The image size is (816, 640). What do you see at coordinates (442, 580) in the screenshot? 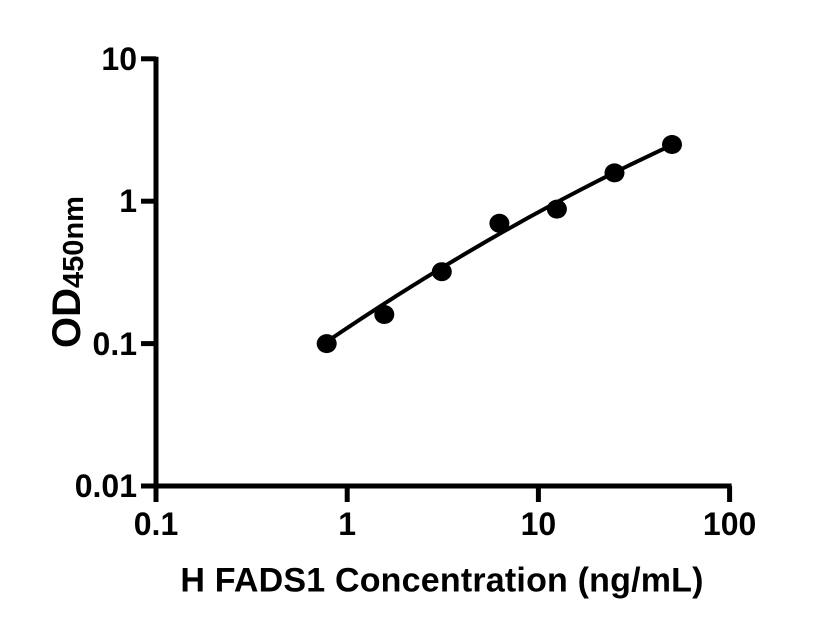
I see `x-axis-title: H FADS1 Concentration (ng/mL)` at bounding box center [442, 580].